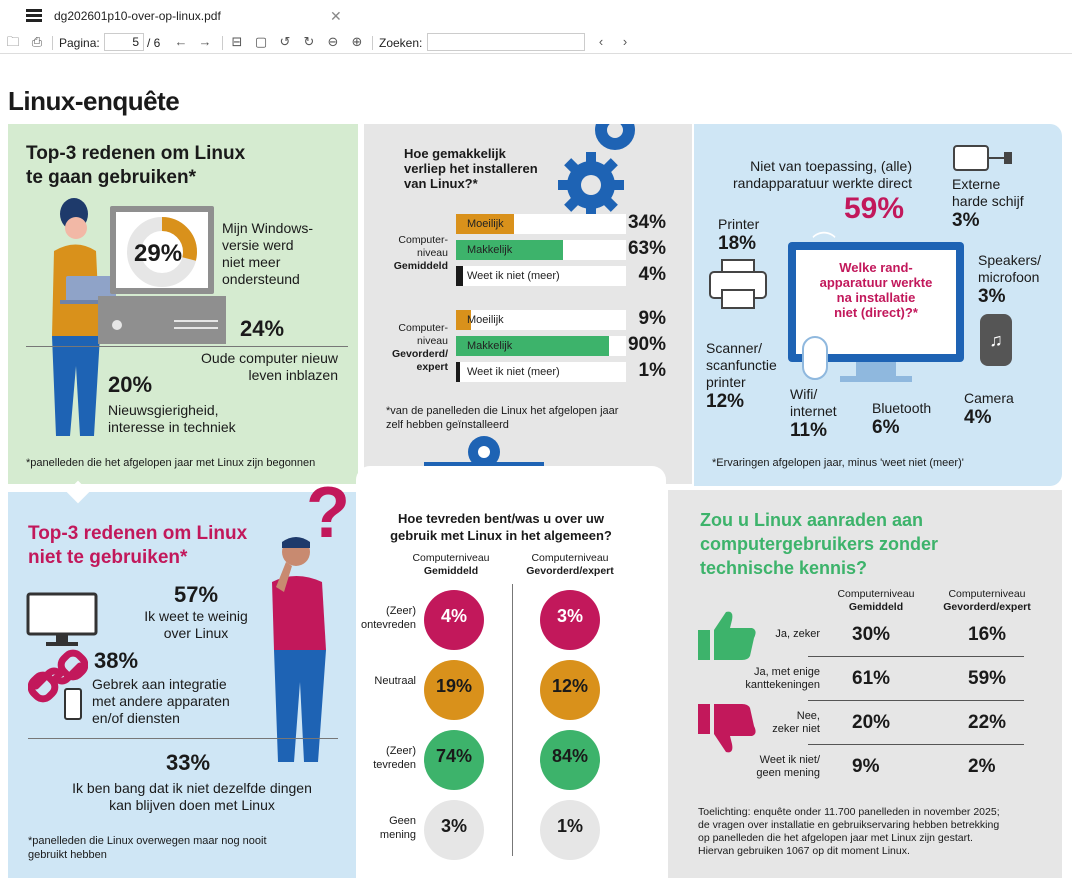  I want to click on page-title: Linux-enquête, so click(94, 101).